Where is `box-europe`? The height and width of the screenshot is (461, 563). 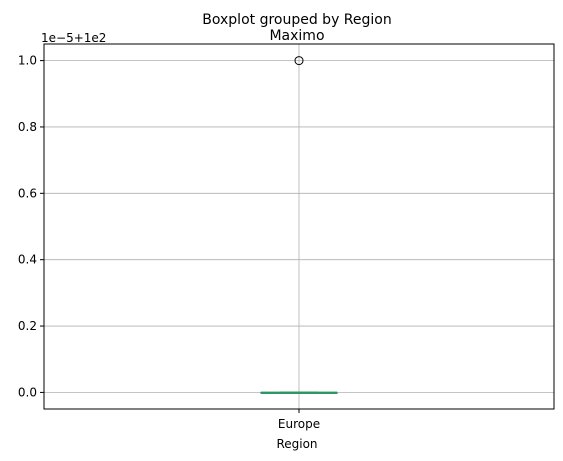
box-europe is located at coordinates (299, 225).